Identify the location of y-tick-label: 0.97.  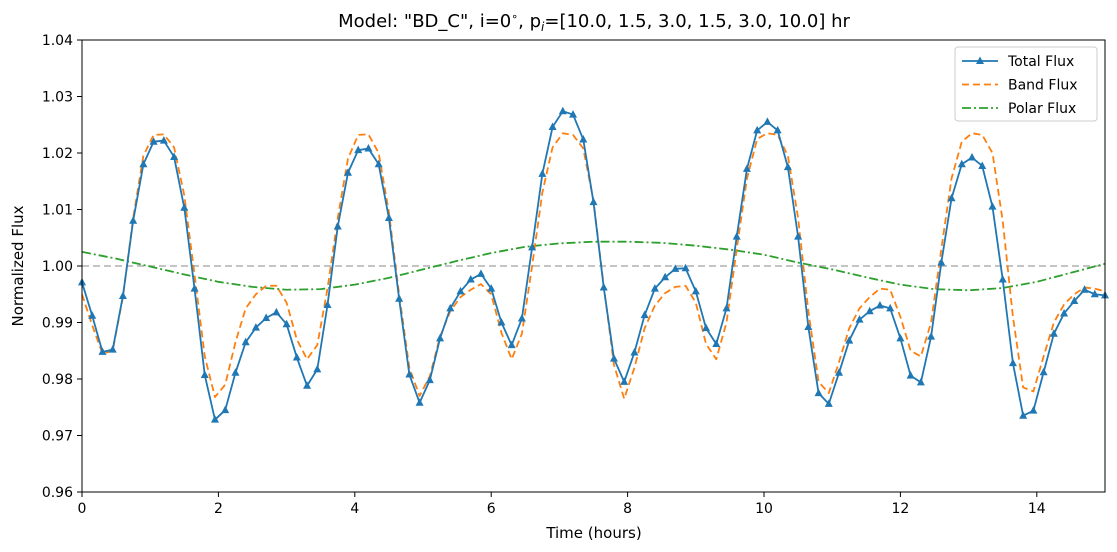
(57, 437).